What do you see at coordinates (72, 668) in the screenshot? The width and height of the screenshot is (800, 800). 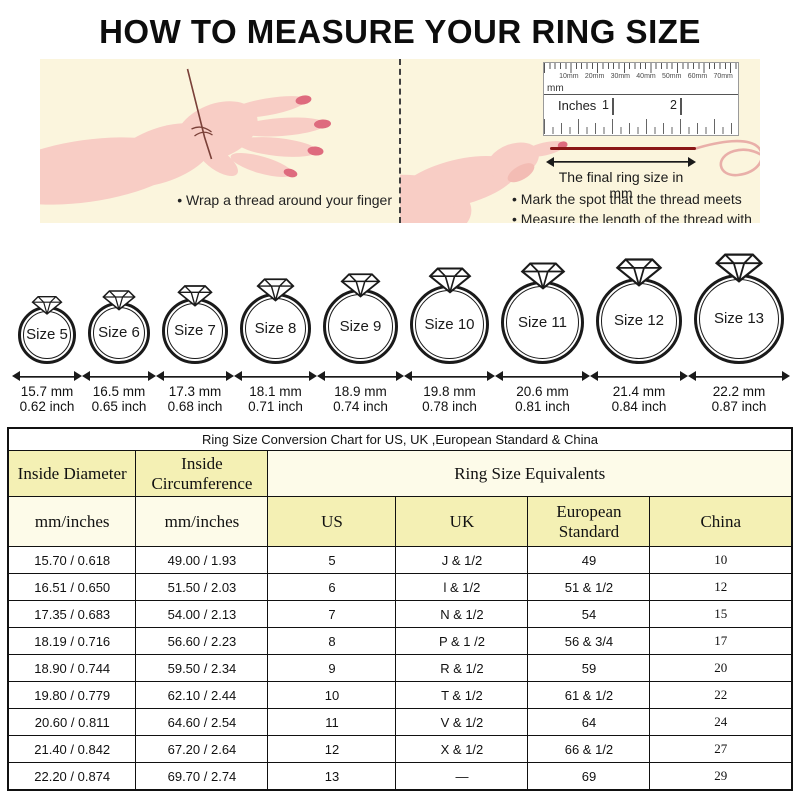 I see `cell-diameter: 18.90 / 0.744` at bounding box center [72, 668].